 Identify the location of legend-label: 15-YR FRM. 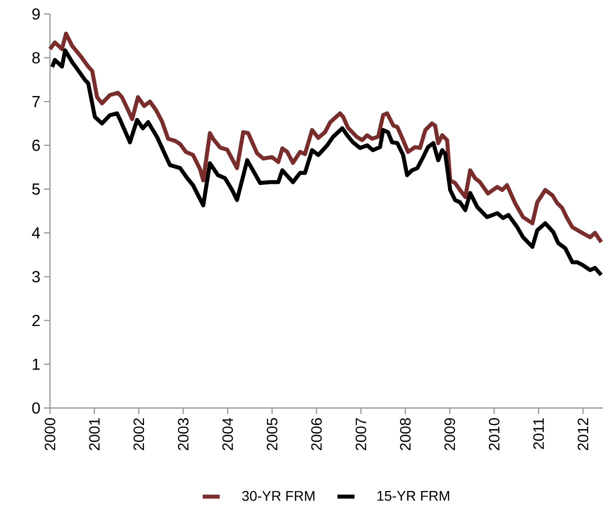
(413, 496).